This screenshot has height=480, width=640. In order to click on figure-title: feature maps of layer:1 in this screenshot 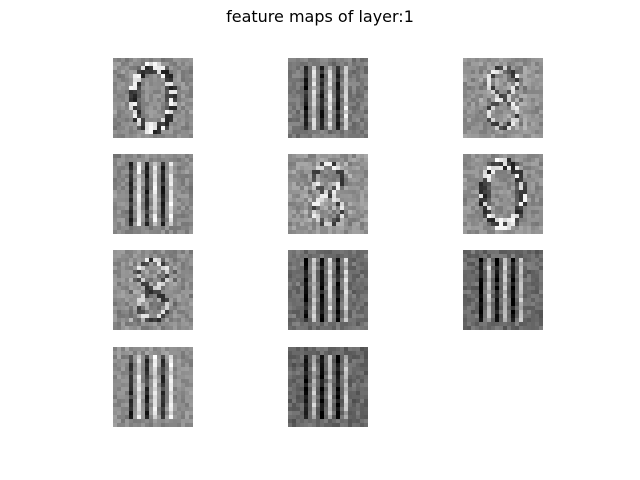, I will do `click(320, 16)`.